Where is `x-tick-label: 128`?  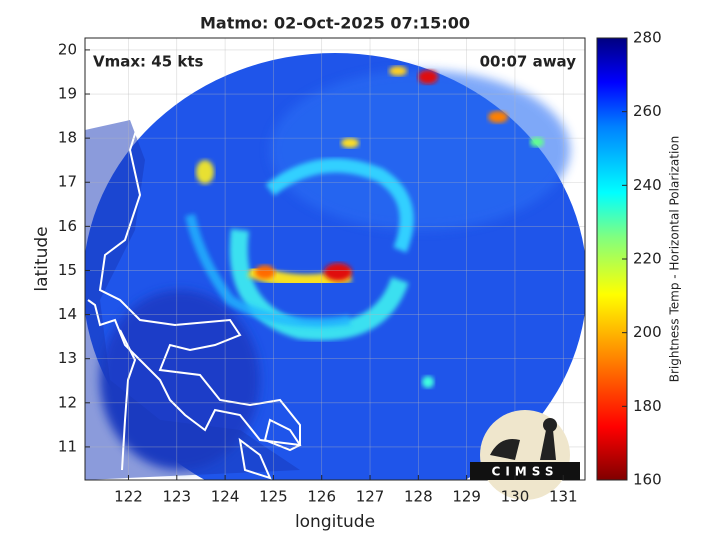 x-tick-label: 128 is located at coordinates (418, 497).